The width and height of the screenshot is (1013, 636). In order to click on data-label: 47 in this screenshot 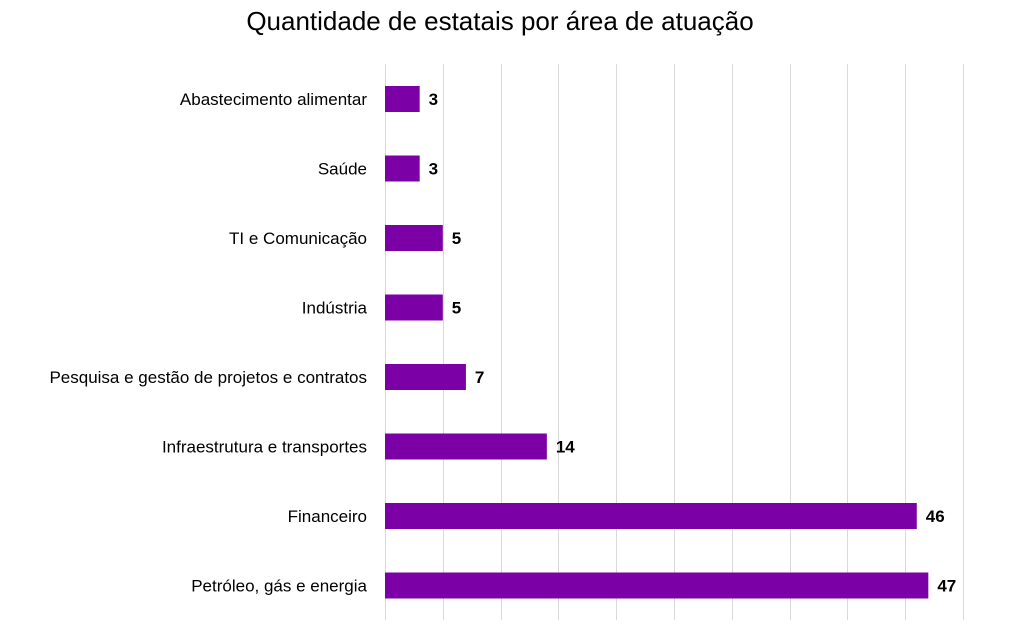, I will do `click(946, 586)`.